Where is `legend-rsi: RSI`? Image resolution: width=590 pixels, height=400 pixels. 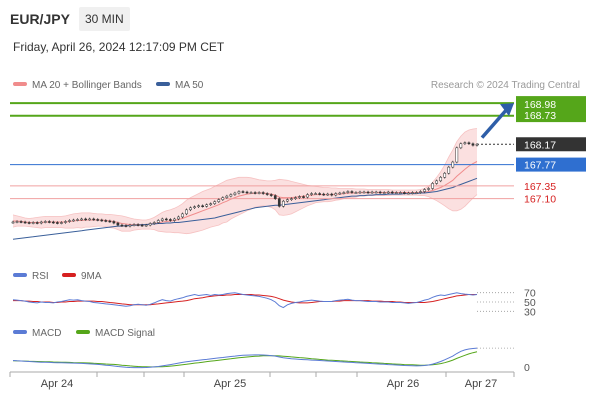 legend-rsi: RSI is located at coordinates (31, 277).